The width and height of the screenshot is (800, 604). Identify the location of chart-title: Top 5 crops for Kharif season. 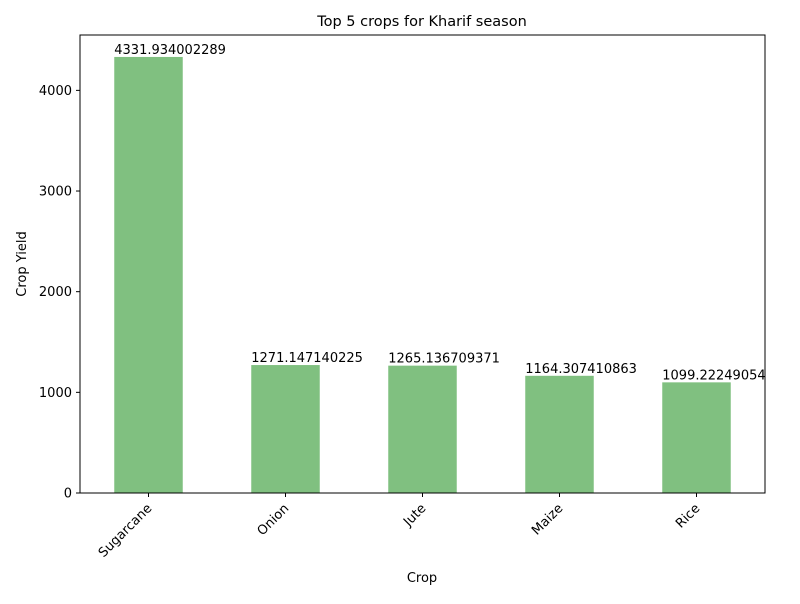
(421, 22).